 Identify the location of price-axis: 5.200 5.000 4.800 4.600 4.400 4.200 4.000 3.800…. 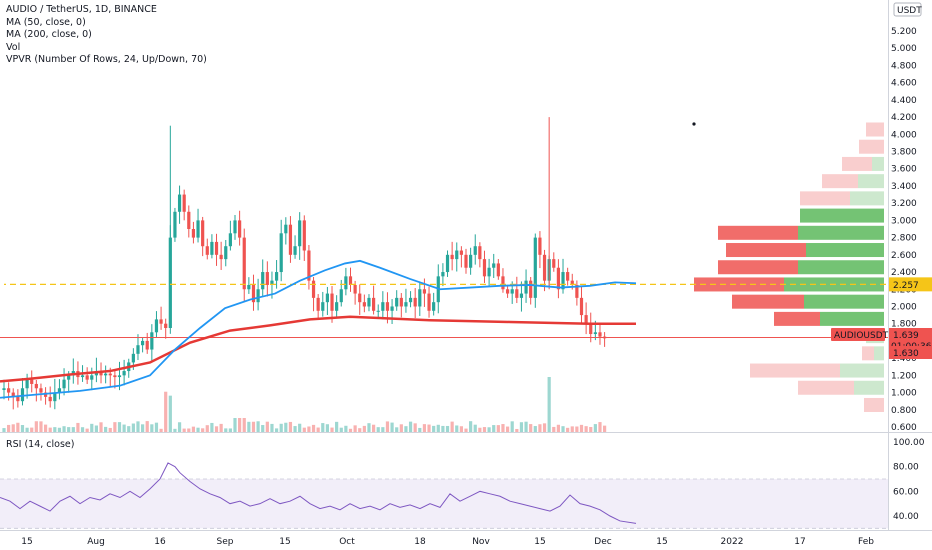
(908, 262).